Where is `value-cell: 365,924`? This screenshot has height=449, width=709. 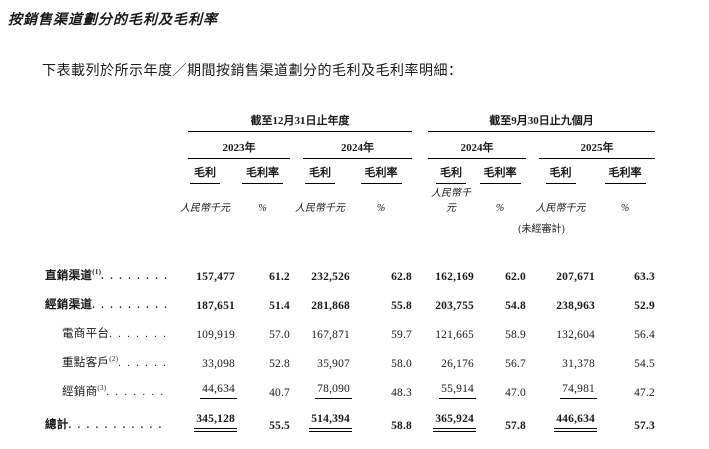
value-cell: 365,924 is located at coordinates (452, 415).